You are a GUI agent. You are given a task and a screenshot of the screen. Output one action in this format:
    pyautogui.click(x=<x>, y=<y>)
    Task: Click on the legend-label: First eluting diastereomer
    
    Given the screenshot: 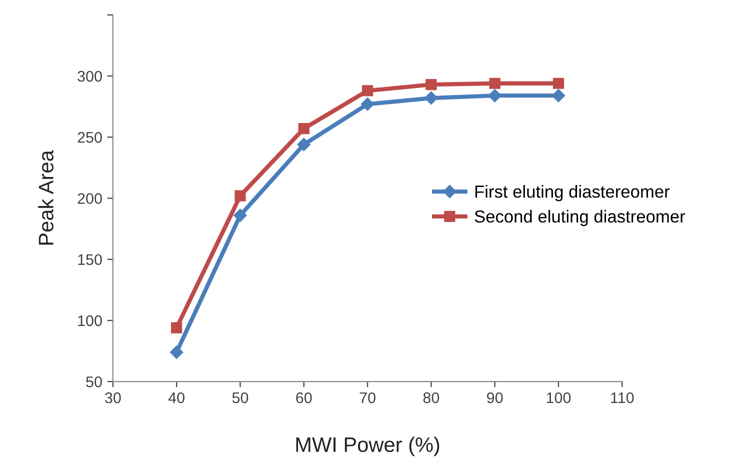 What is the action you would take?
    pyautogui.click(x=572, y=193)
    